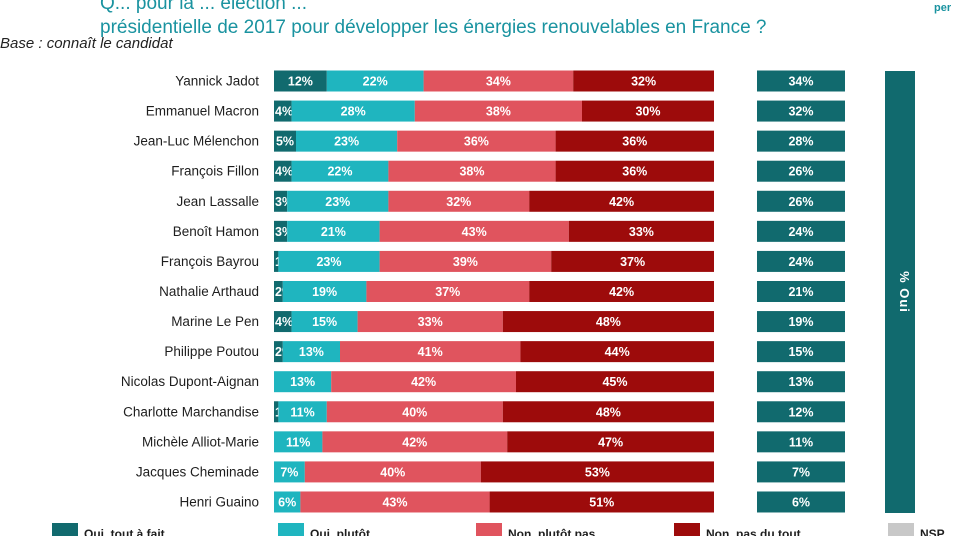 This screenshot has width=953, height=536. I want to click on bar-value-label: 38%, so click(471, 172).